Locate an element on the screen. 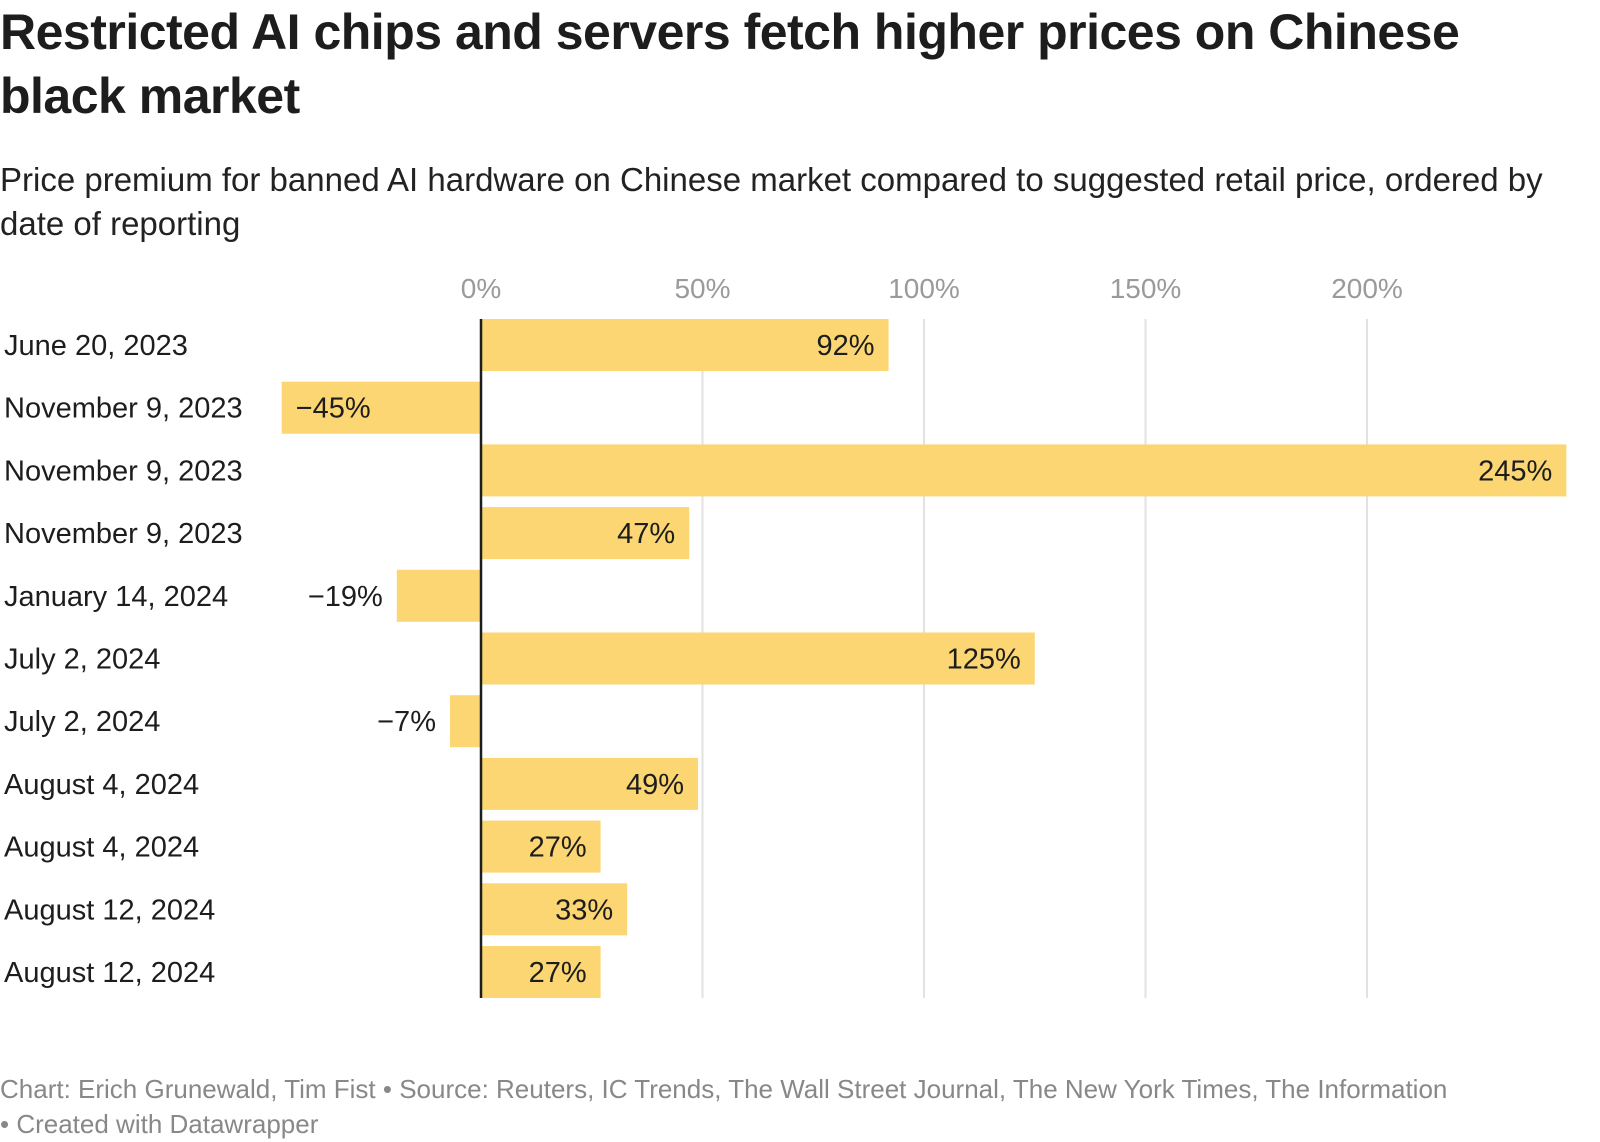  value-label: 245% is located at coordinates (1515, 471).